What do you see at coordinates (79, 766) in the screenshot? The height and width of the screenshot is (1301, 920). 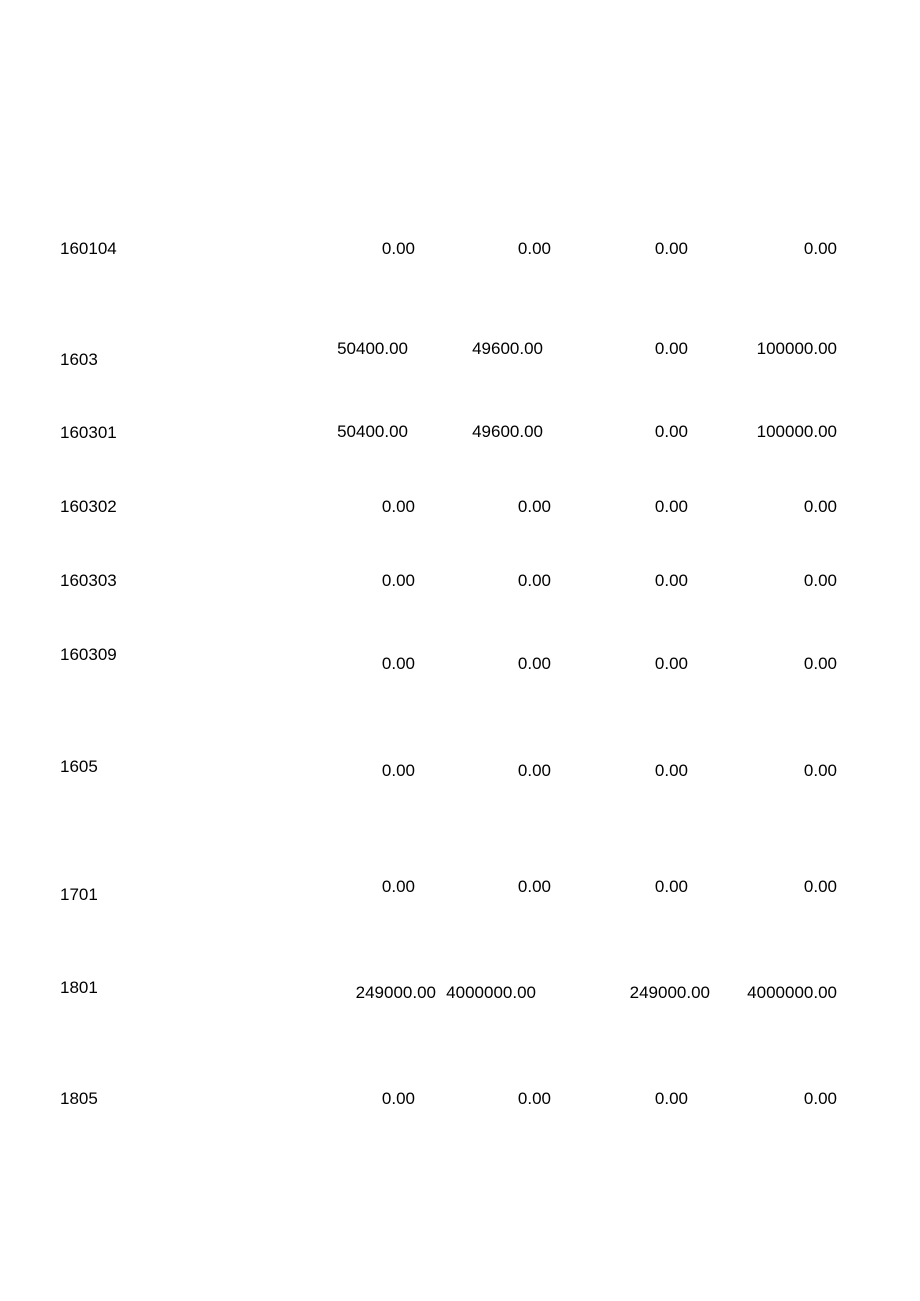 I see `account-code: 1605` at bounding box center [79, 766].